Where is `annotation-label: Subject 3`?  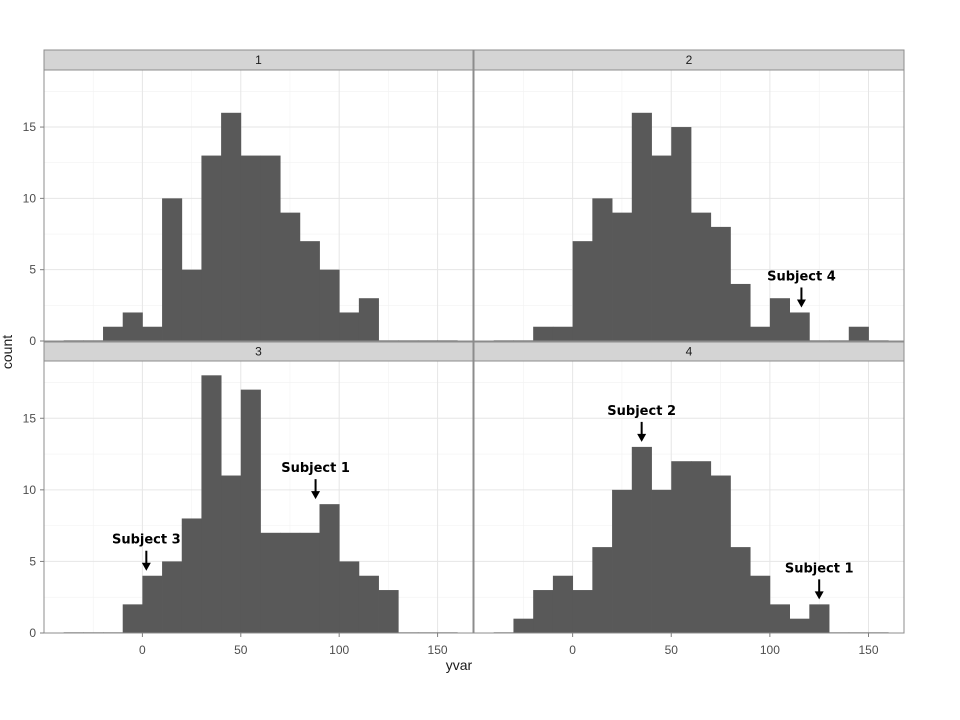
annotation-label: Subject 3 is located at coordinates (146, 540).